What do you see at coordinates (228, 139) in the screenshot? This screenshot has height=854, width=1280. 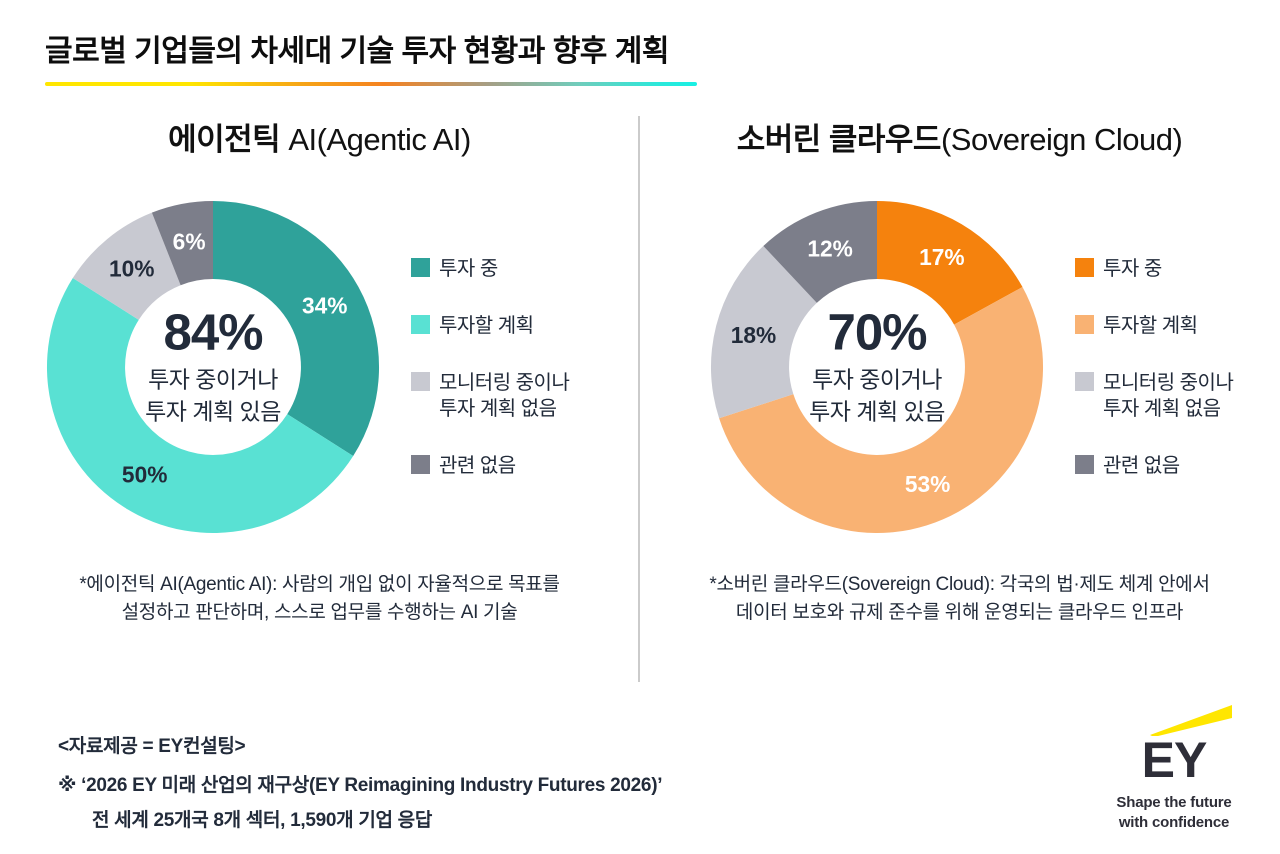 I see `chart-title-korean: 에이전틱` at bounding box center [228, 139].